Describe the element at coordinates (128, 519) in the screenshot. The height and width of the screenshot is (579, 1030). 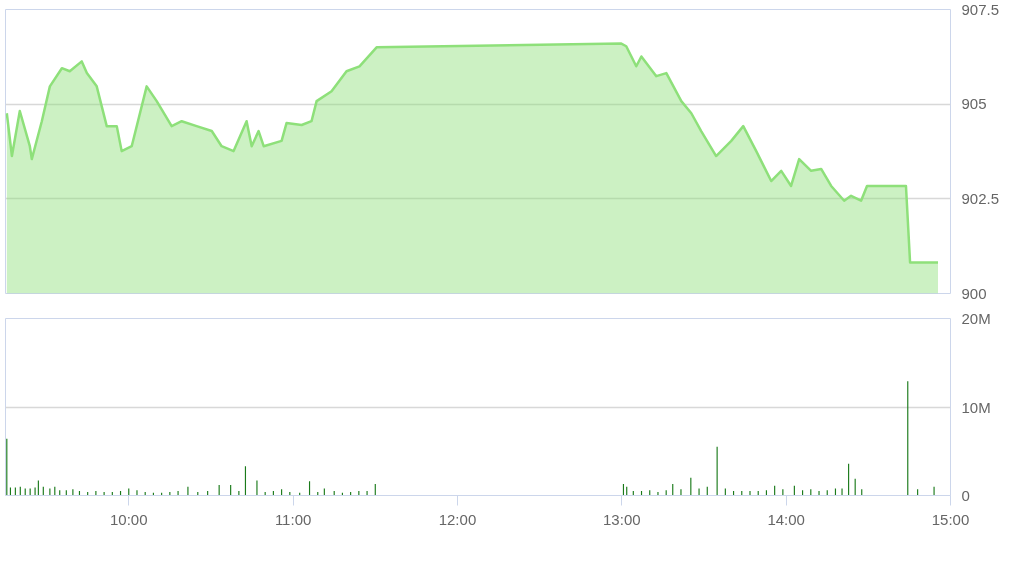
I see `x-tick-label: 10:00` at that location.